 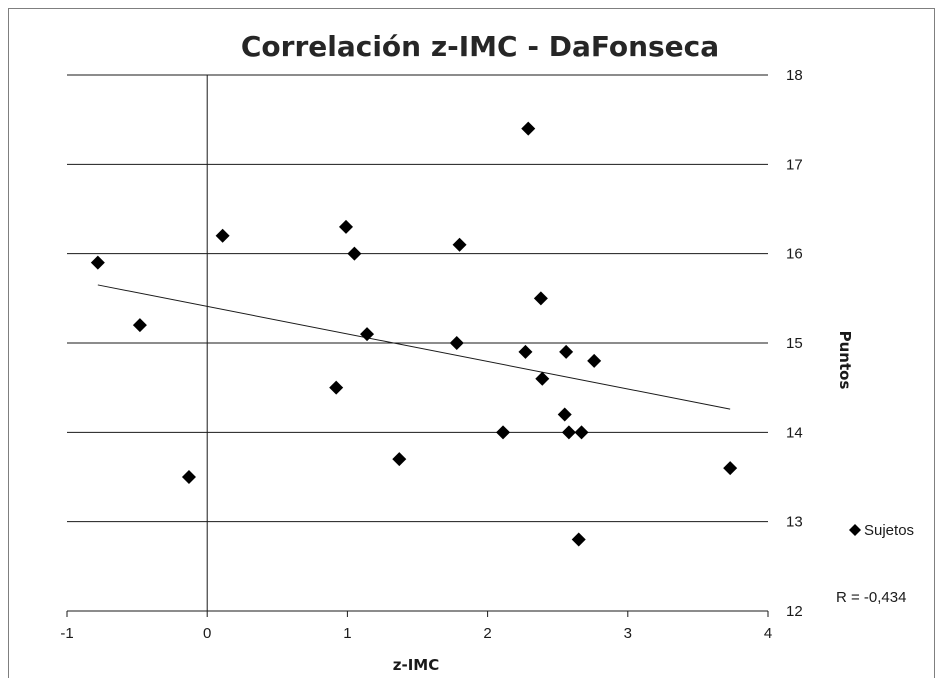 I want to click on legend-label-sujetos: Sujetos, so click(x=889, y=530).